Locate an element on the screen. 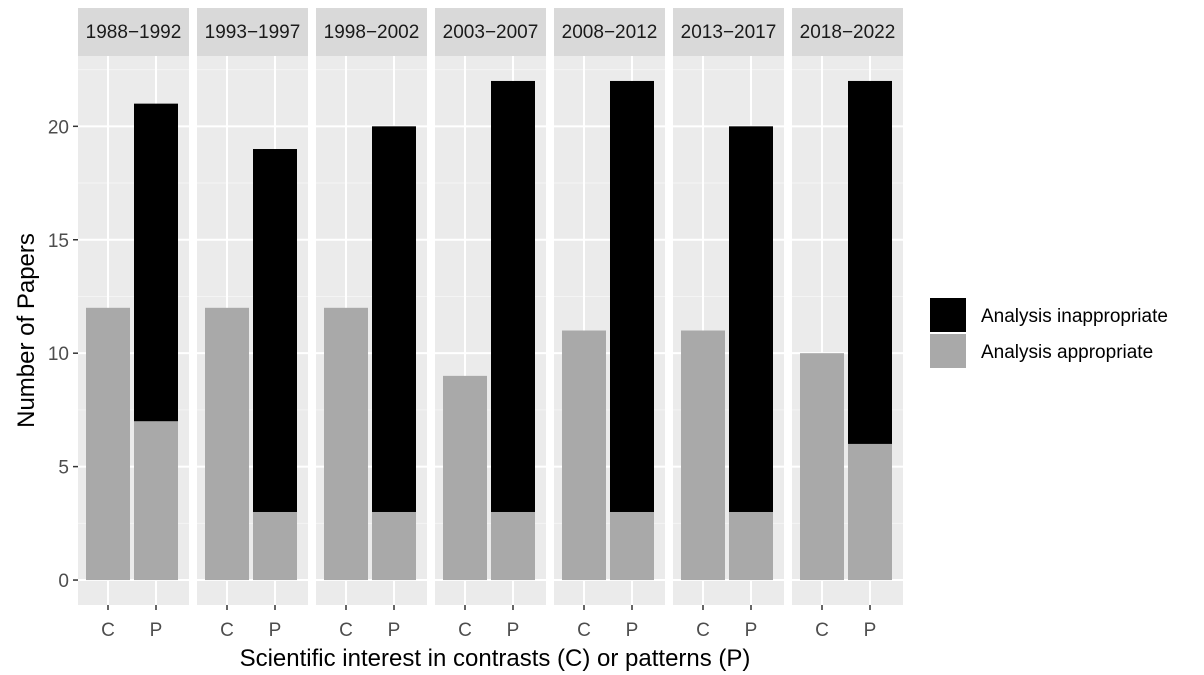 Image resolution: width=1204 pixels, height=675 pixels. y-tick-label: 5 is located at coordinates (63, 468).